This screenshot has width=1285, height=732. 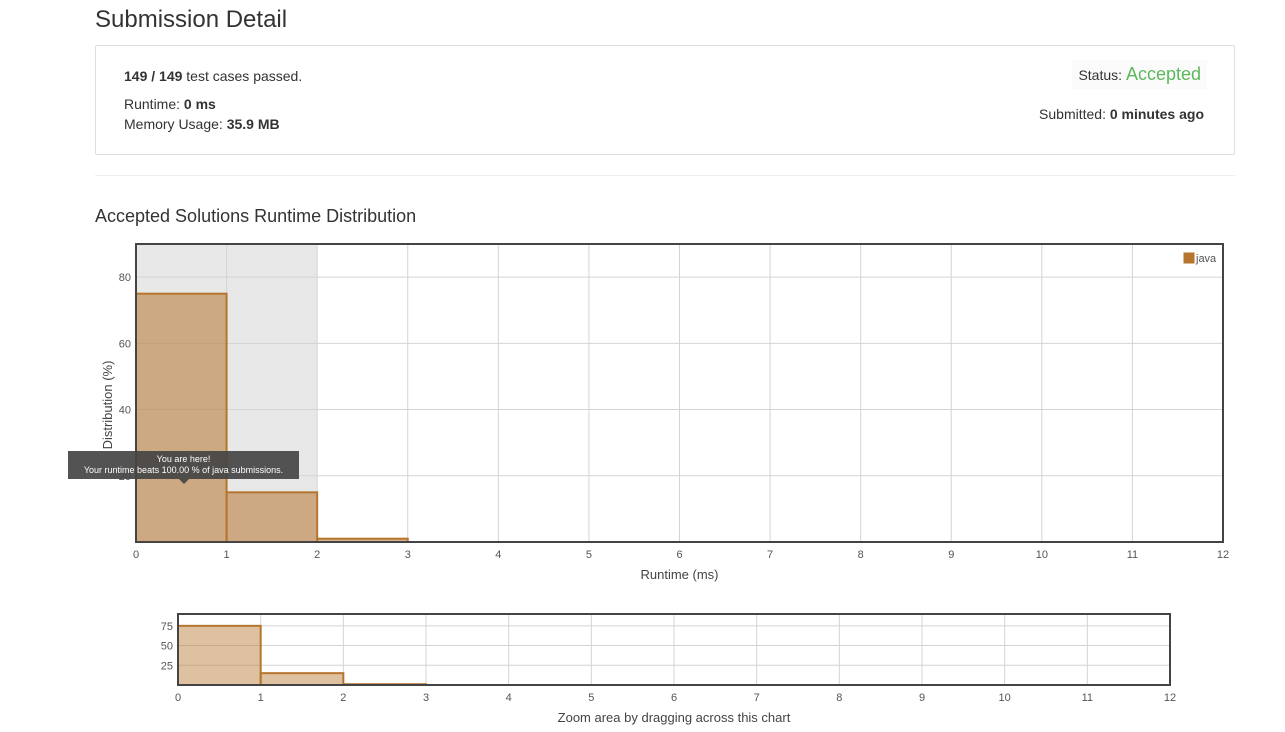 What do you see at coordinates (167, 627) in the screenshot?
I see `y-tick-label: 75` at bounding box center [167, 627].